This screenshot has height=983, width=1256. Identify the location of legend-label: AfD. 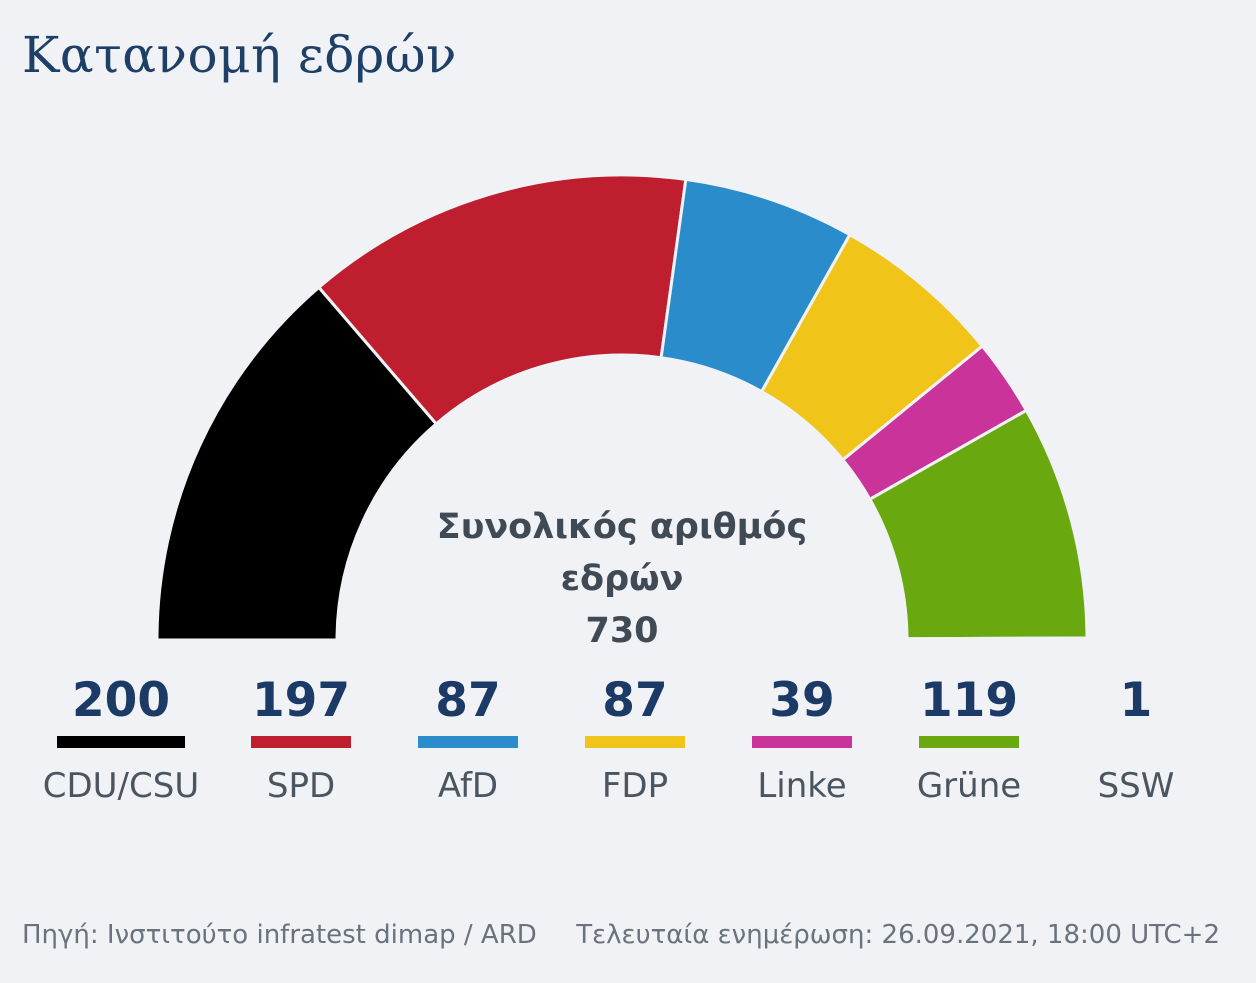
(468, 786).